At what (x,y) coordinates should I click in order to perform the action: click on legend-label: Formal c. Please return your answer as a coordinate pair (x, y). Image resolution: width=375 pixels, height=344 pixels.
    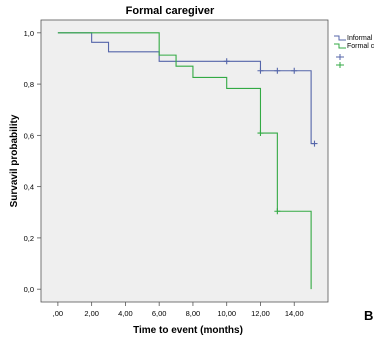
    Looking at the image, I should click on (361, 46).